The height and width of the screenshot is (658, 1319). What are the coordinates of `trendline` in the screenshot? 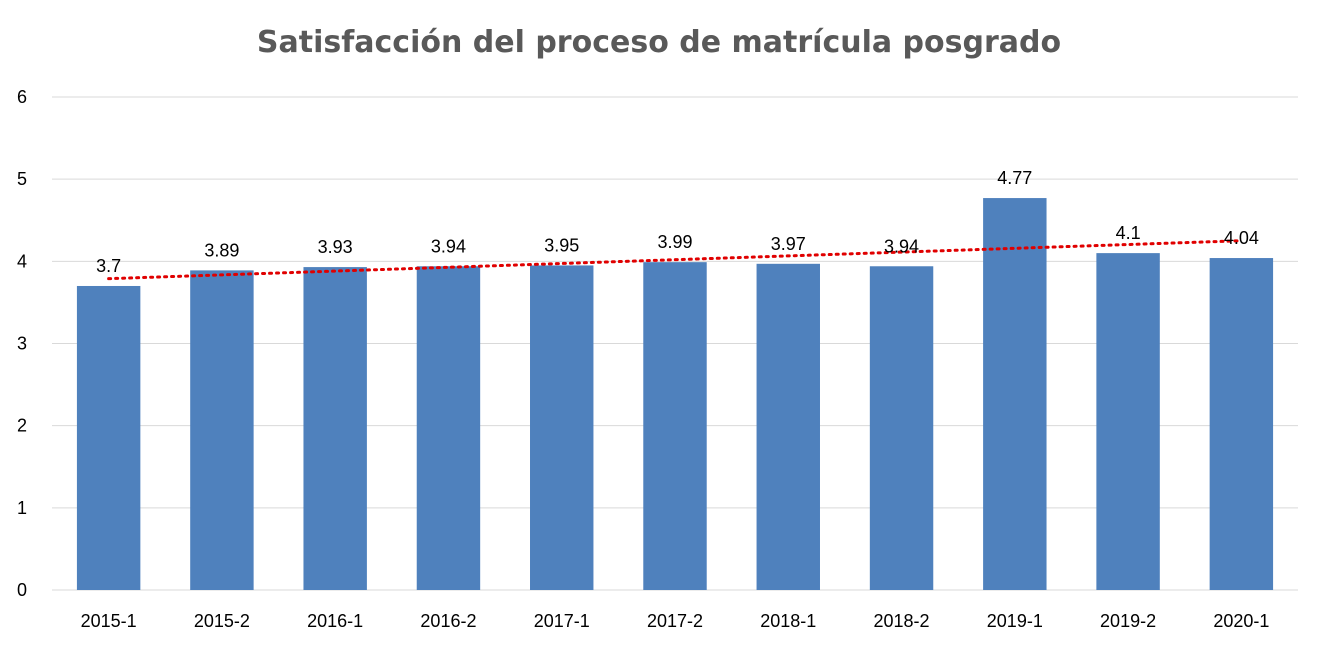 It's located at (675, 260).